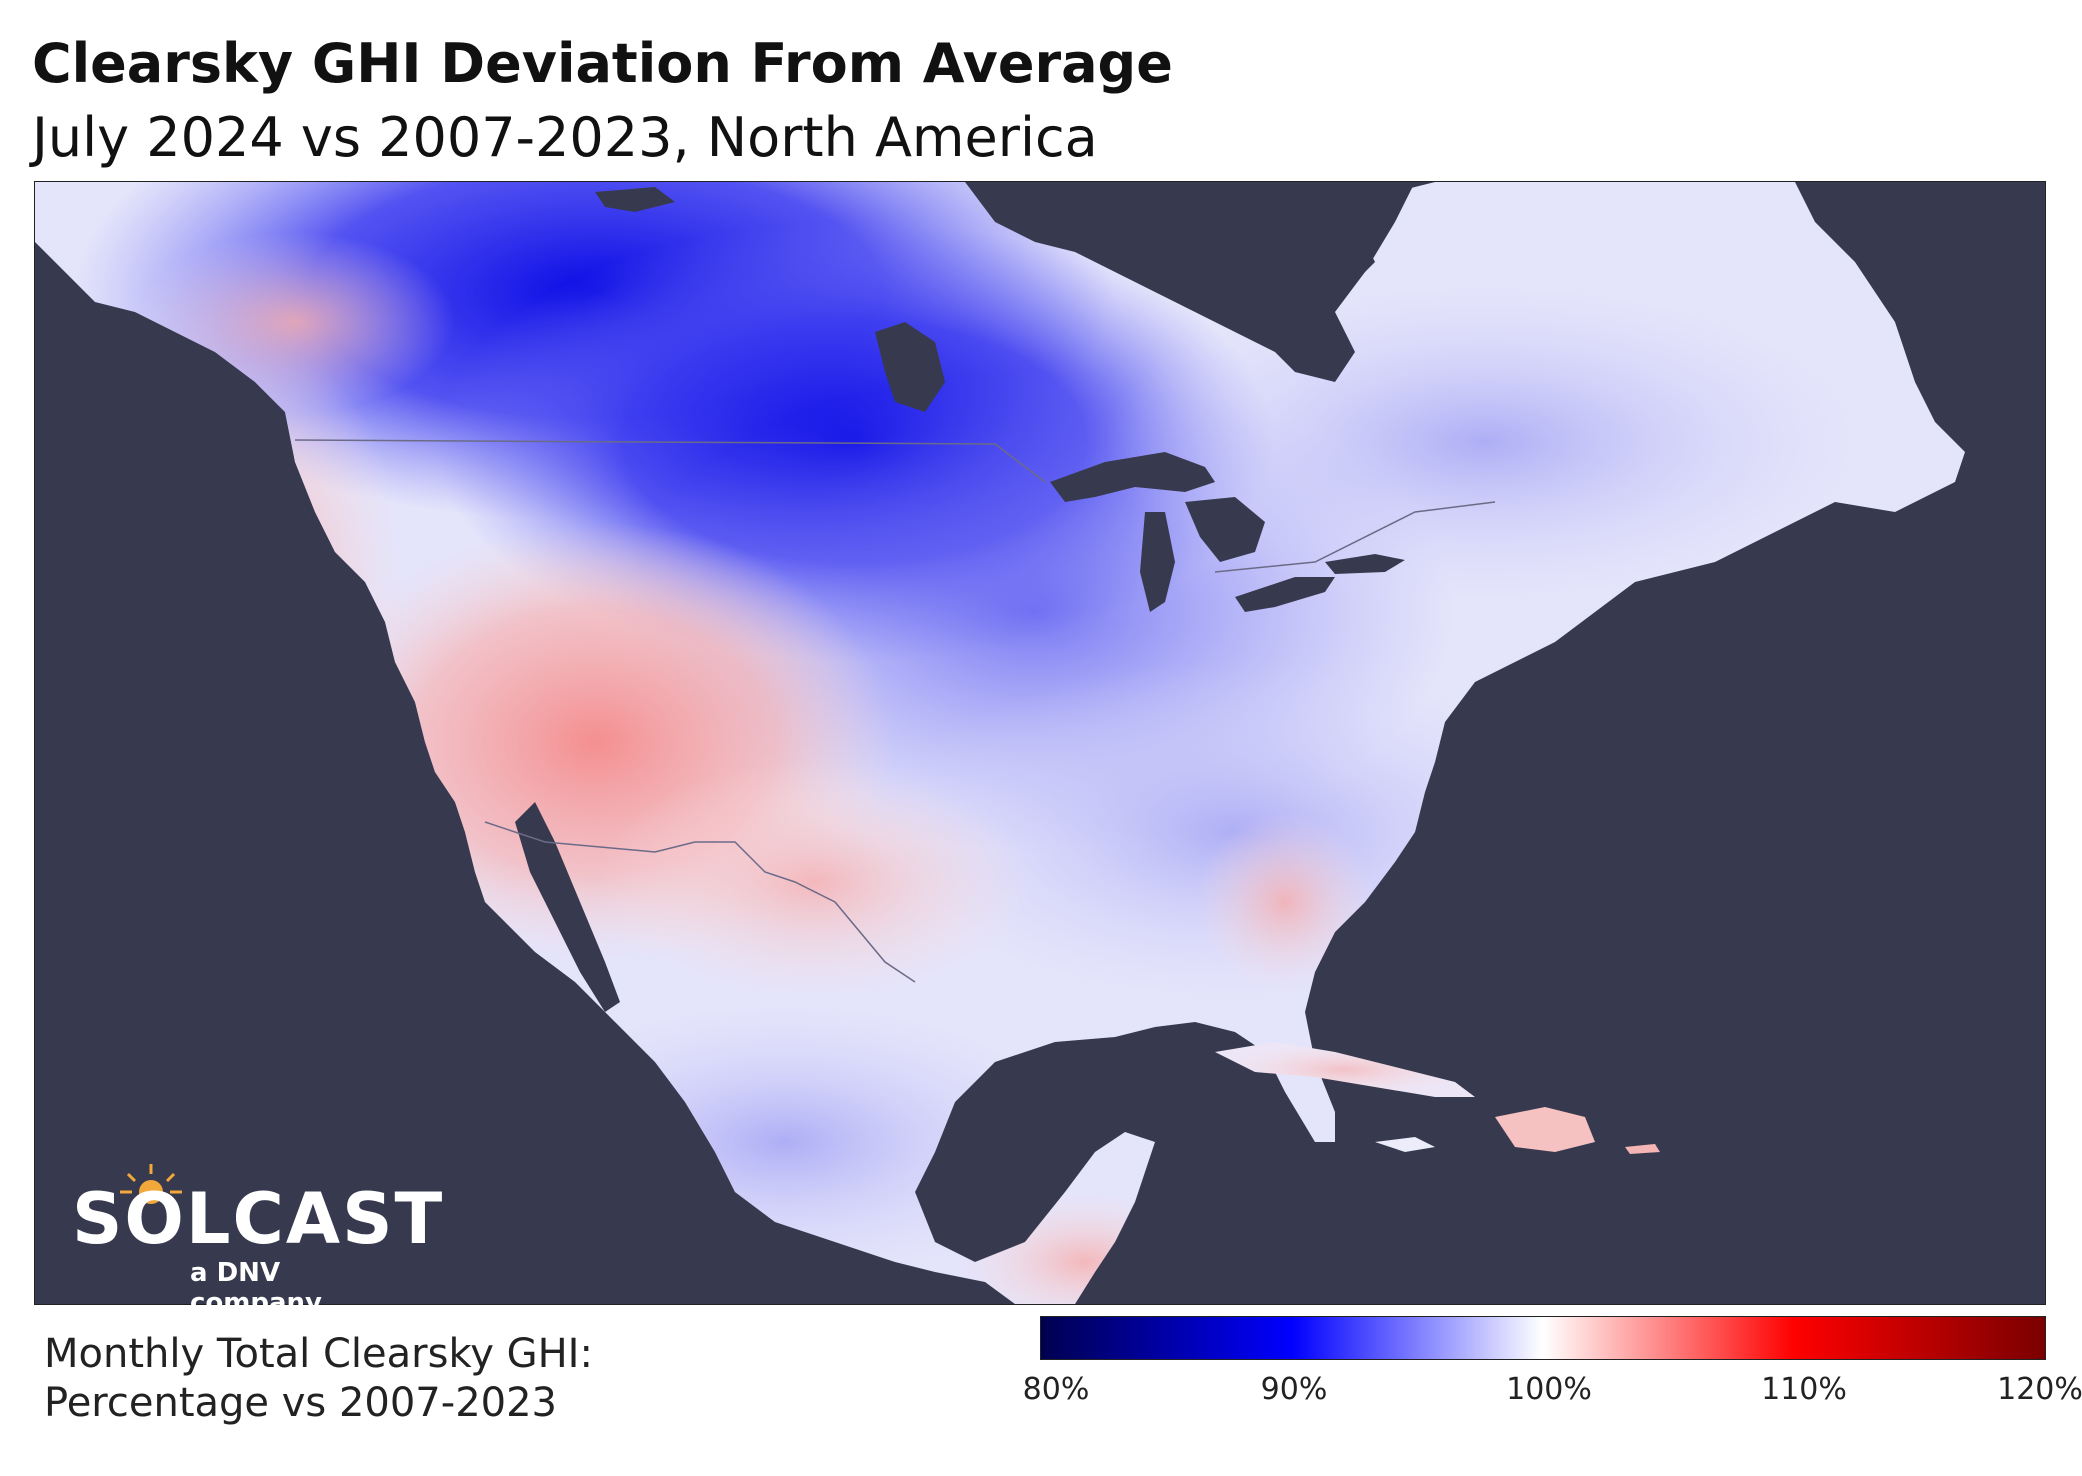 The height and width of the screenshot is (1476, 2082). I want to click on legend-label-line1: Monthly Total Clearsky GHI:, so click(318, 1354).